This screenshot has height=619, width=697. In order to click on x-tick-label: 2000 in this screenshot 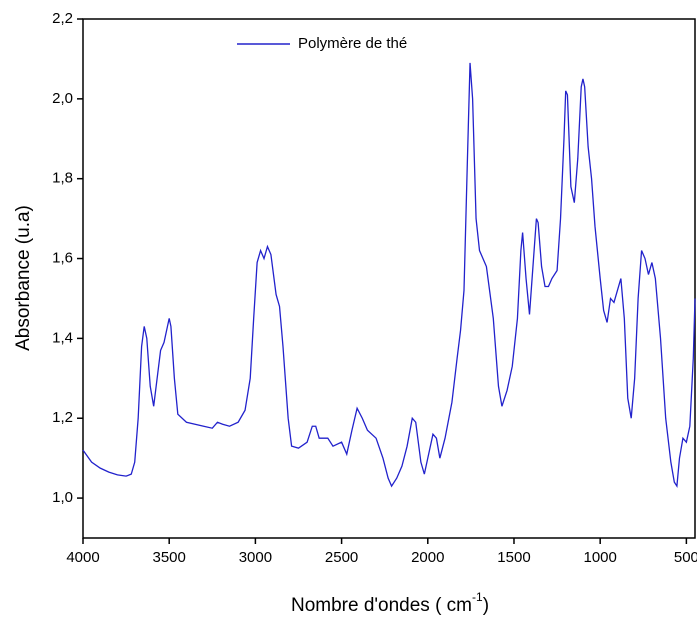, I will do `click(427, 557)`.